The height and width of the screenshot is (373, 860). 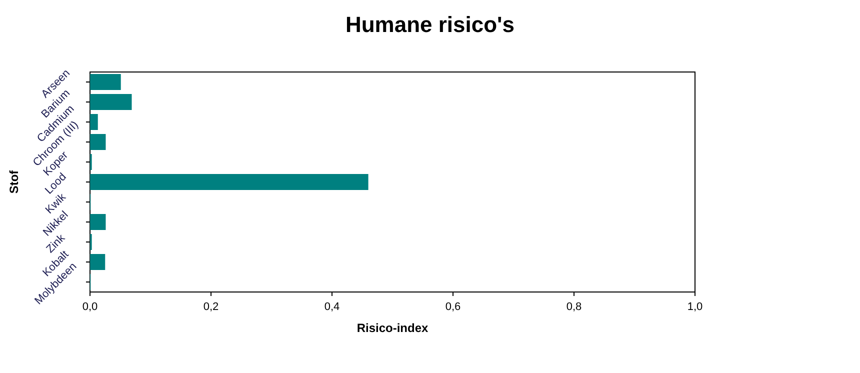 What do you see at coordinates (332, 307) in the screenshot?
I see `x-tick-label: 0,4` at bounding box center [332, 307].